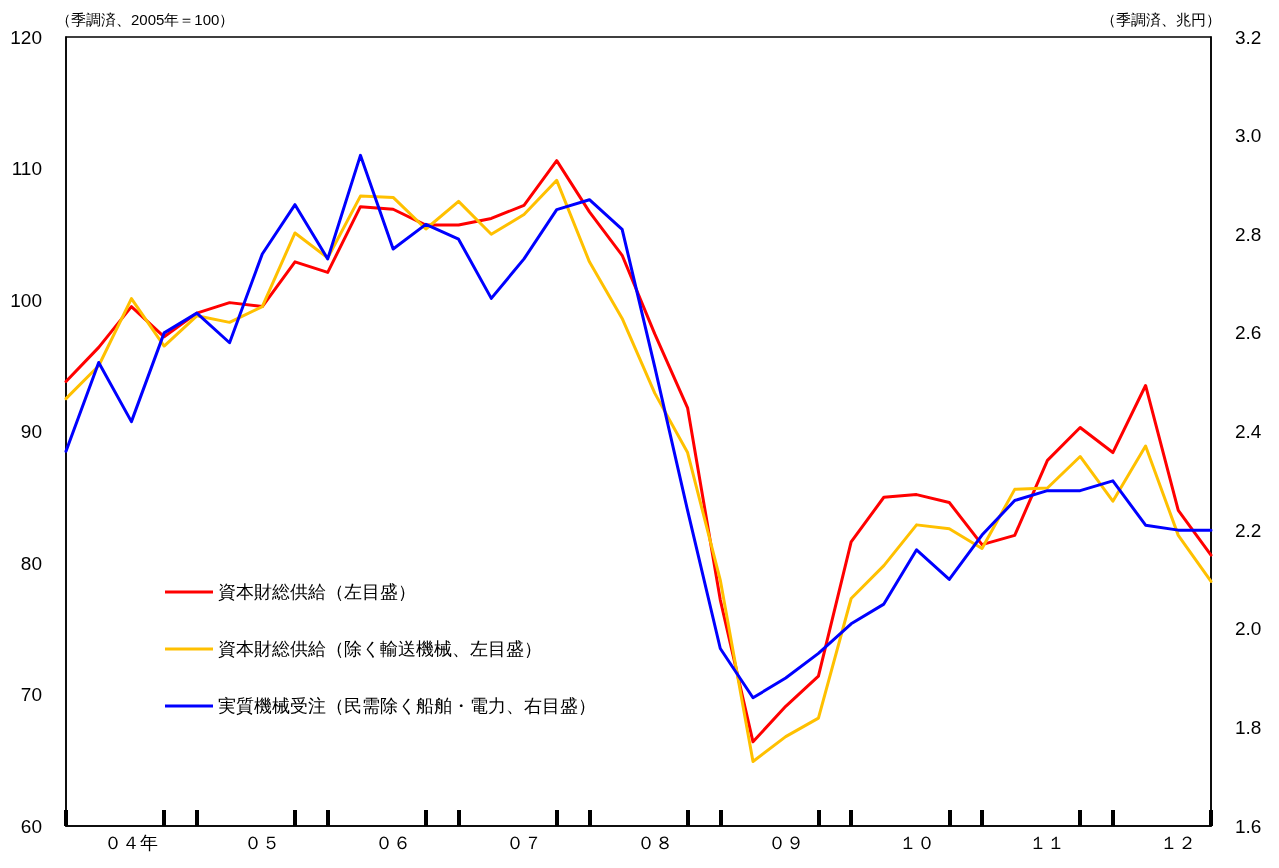 The height and width of the screenshot is (868, 1279). What do you see at coordinates (654, 843) in the screenshot?
I see `x-tick-label: ０８` at bounding box center [654, 843].